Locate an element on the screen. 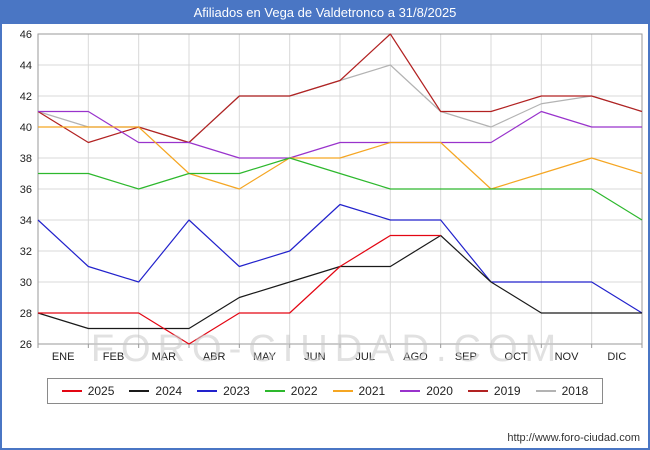 The image size is (650, 450). y-tick-label: 46 is located at coordinates (26, 35).